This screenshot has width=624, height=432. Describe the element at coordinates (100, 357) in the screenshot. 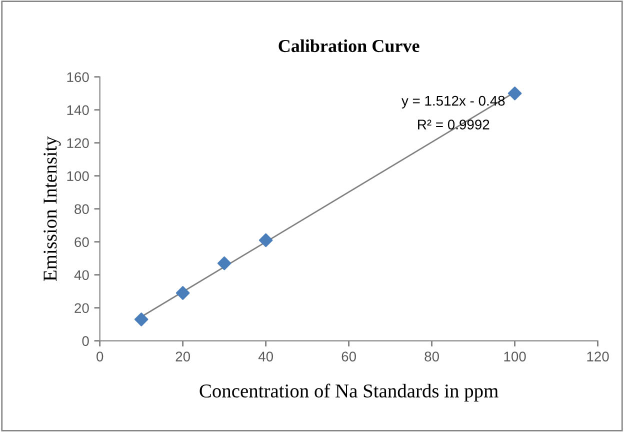

I see `x-tick-label: 0` at that location.